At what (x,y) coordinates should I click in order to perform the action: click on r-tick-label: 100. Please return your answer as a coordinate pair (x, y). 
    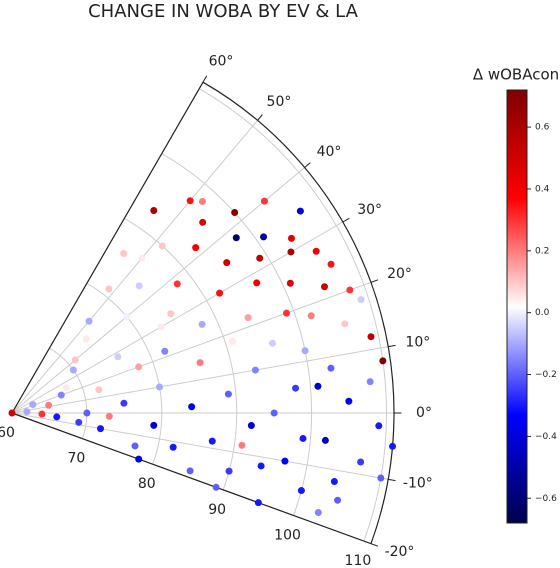
    Looking at the image, I should click on (287, 535).